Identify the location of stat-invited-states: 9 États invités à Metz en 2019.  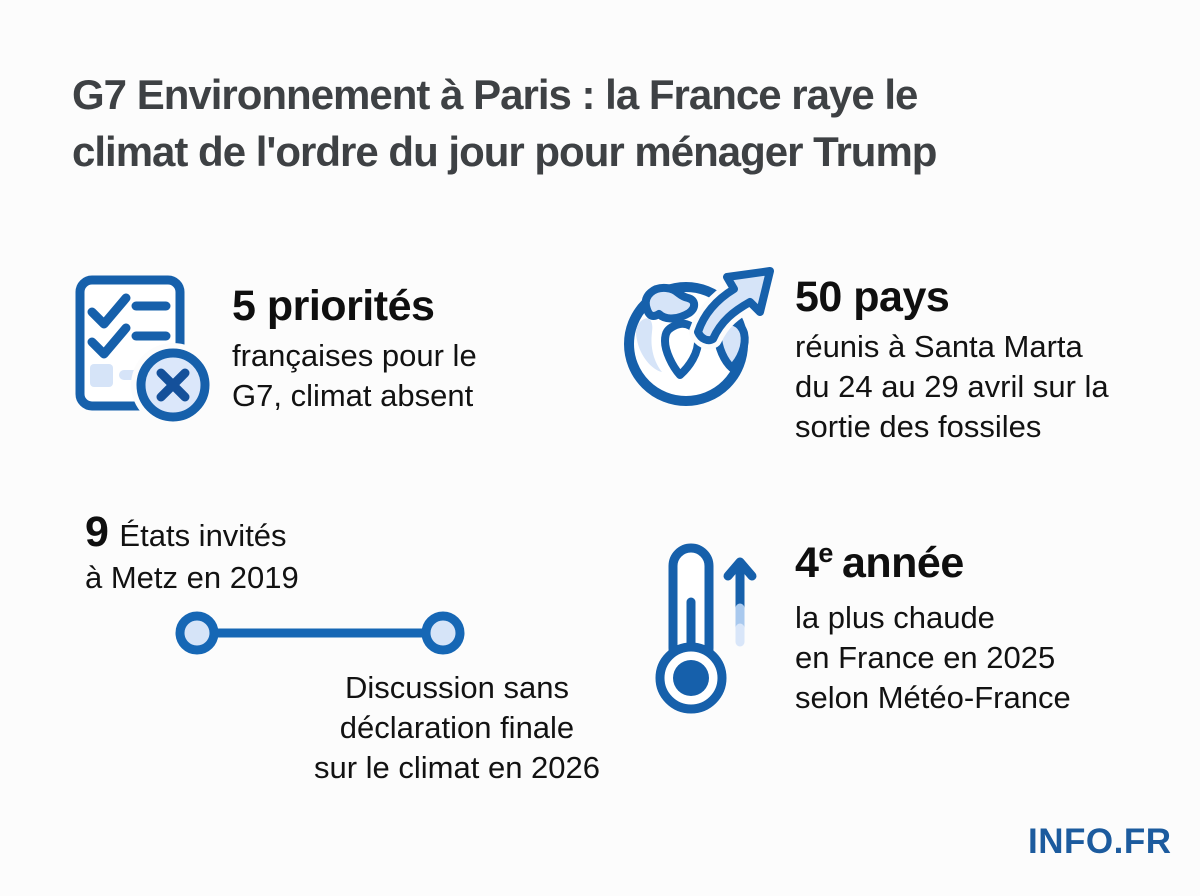
(192, 553).